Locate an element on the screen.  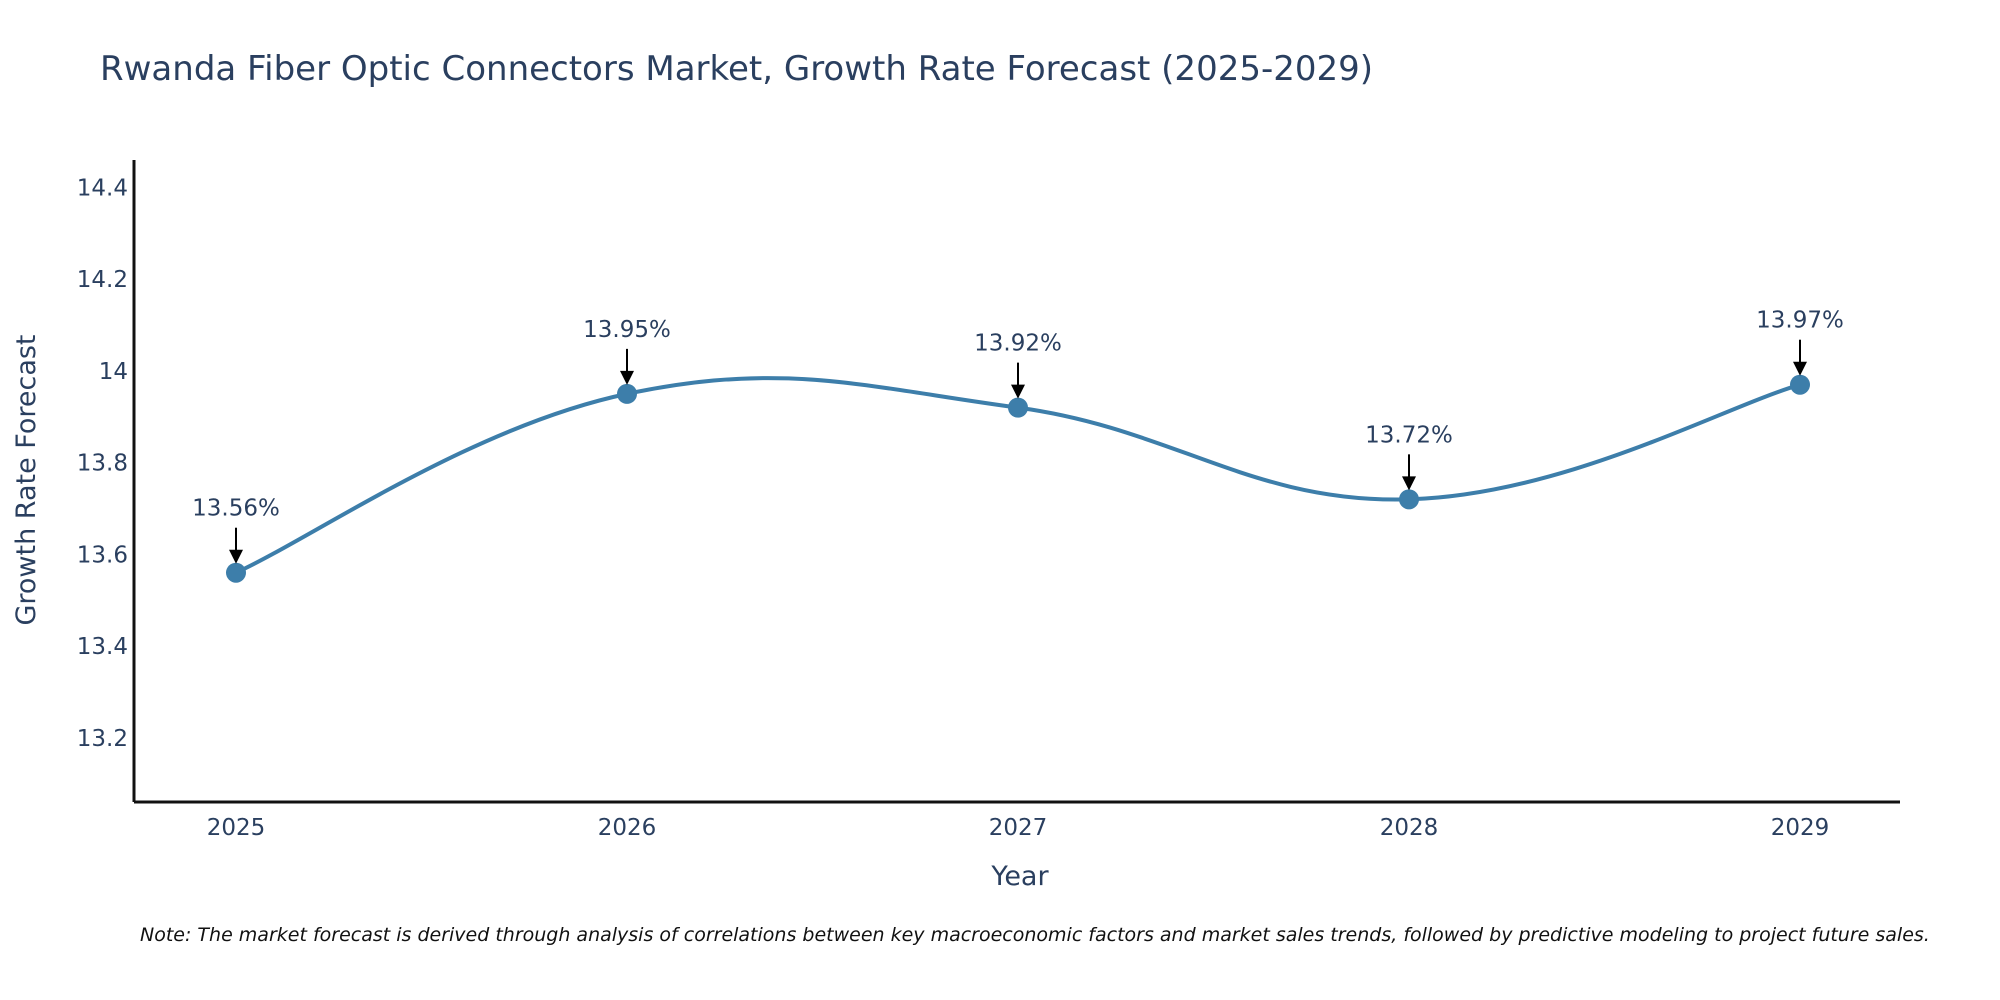
x-tick-label: 2027 is located at coordinates (1018, 828).